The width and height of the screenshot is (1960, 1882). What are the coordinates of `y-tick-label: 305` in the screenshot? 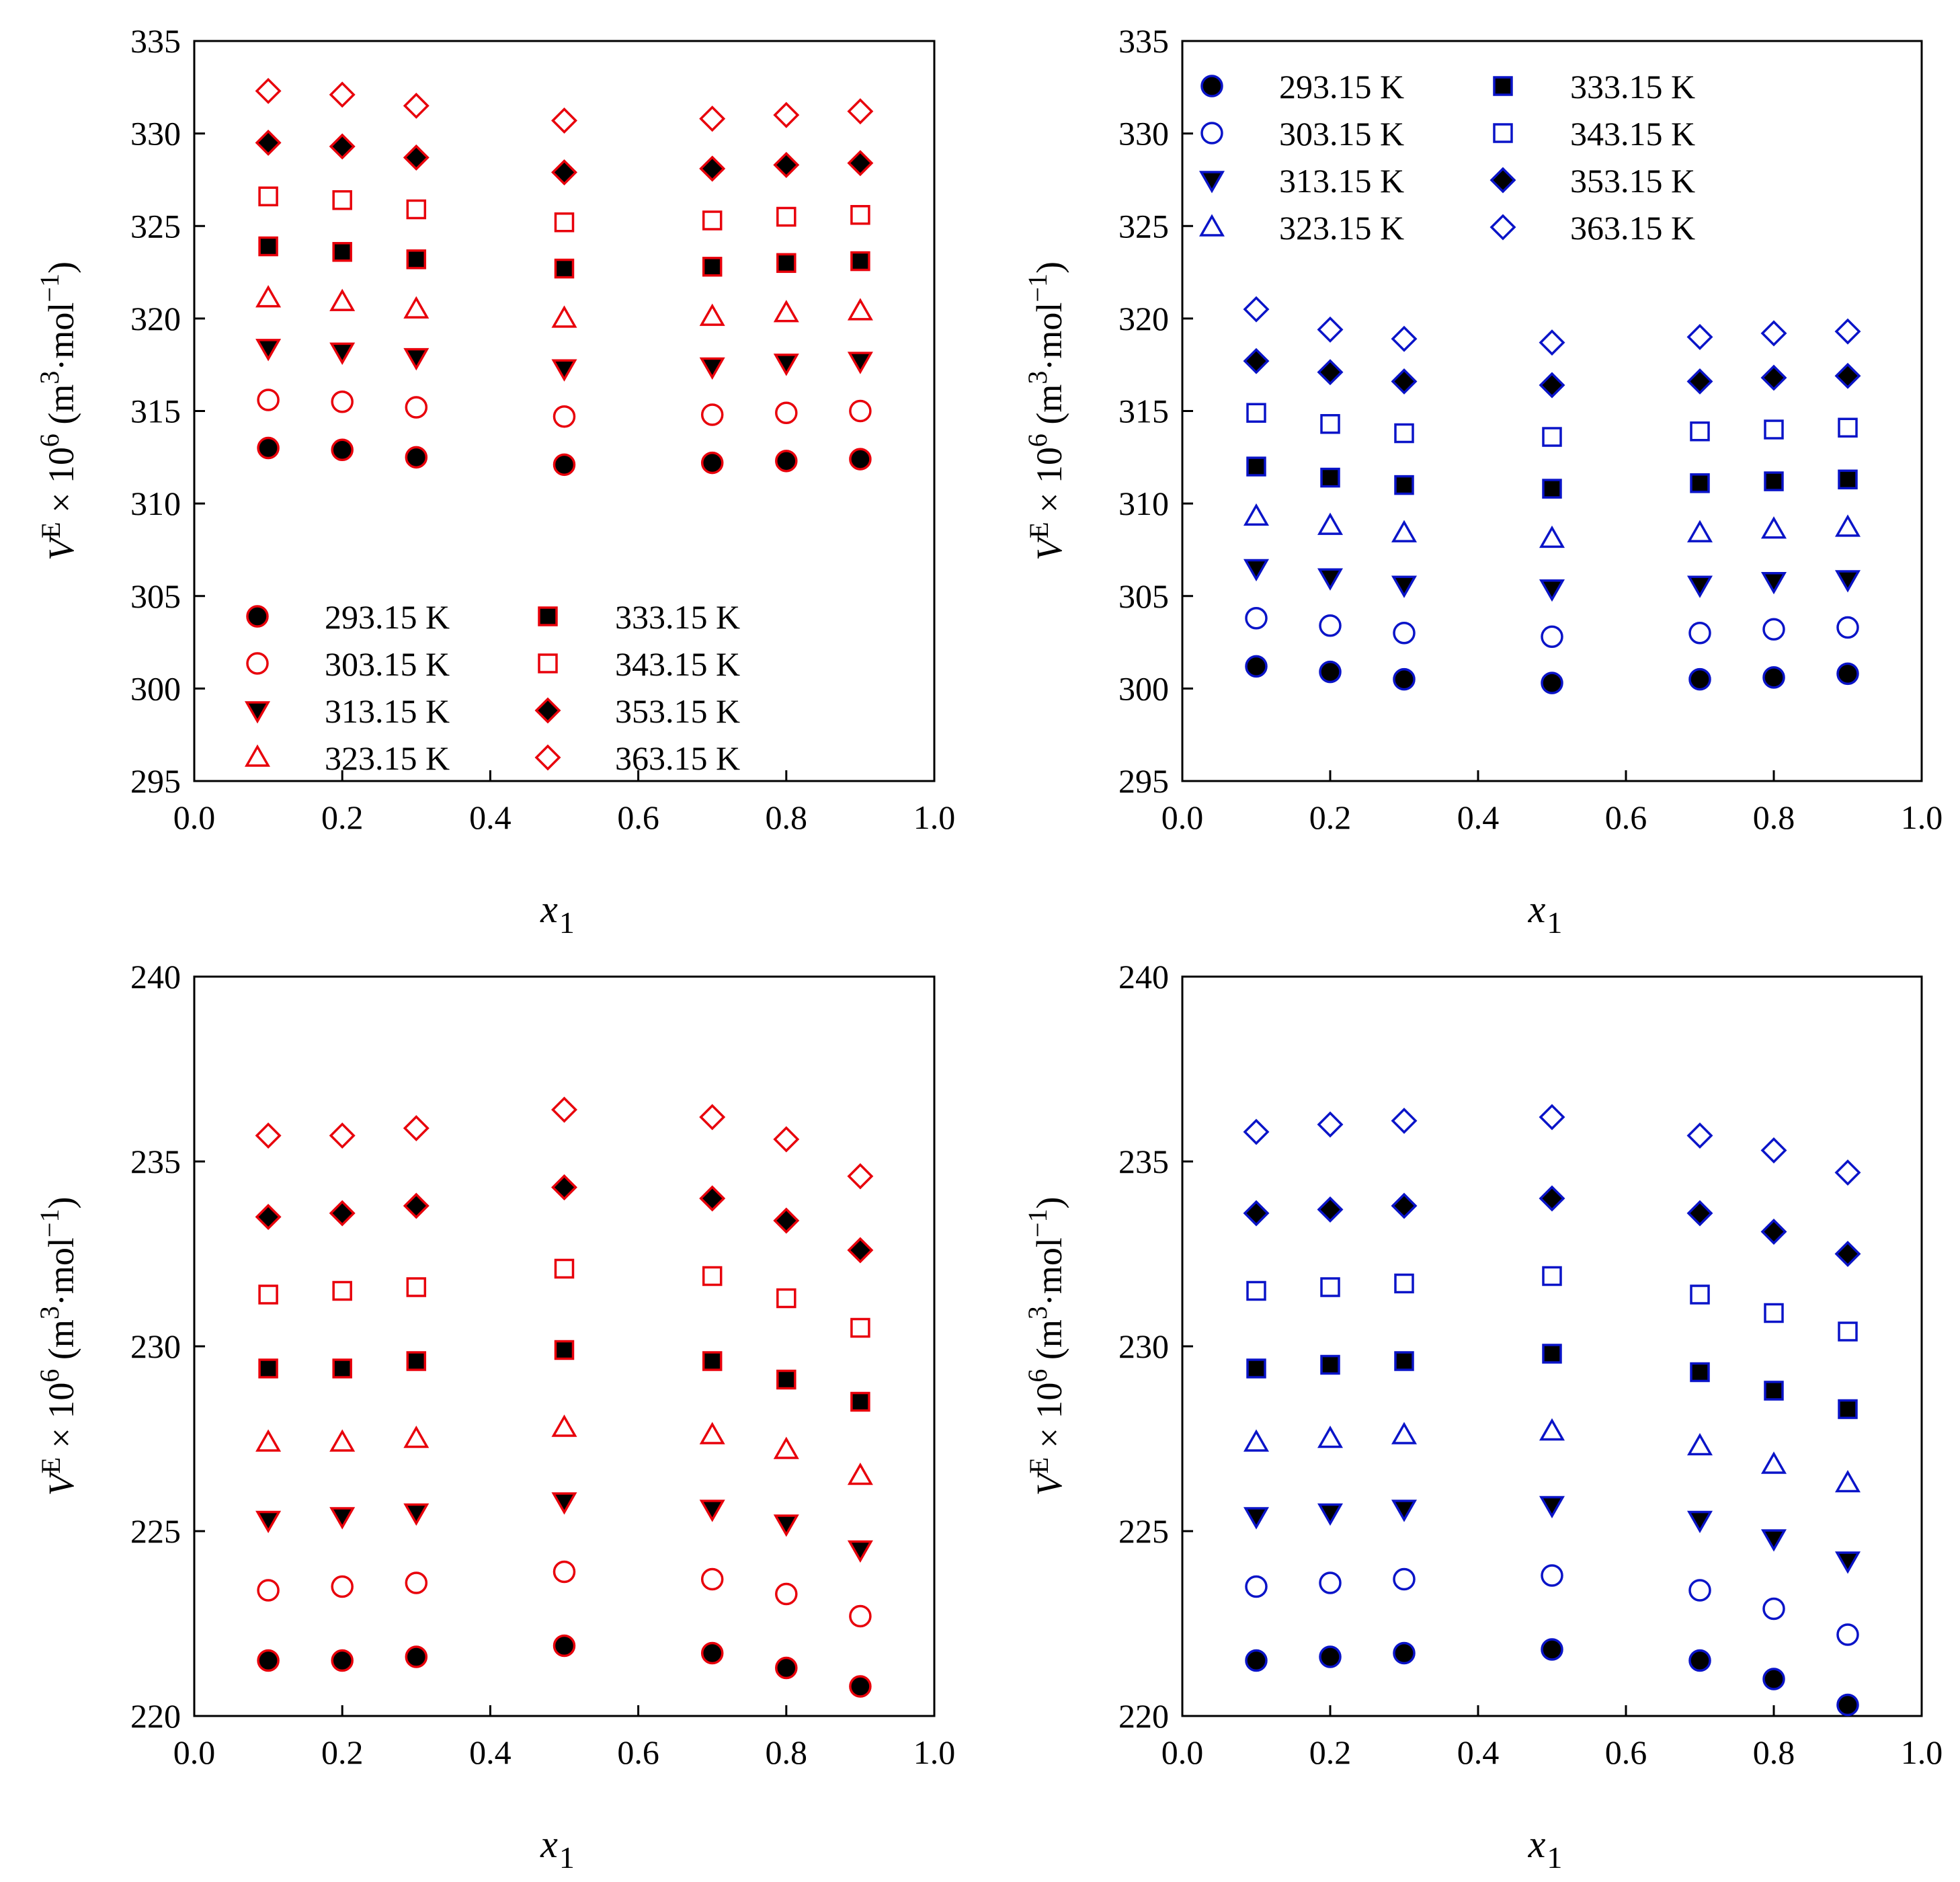 It's located at (1144, 596).